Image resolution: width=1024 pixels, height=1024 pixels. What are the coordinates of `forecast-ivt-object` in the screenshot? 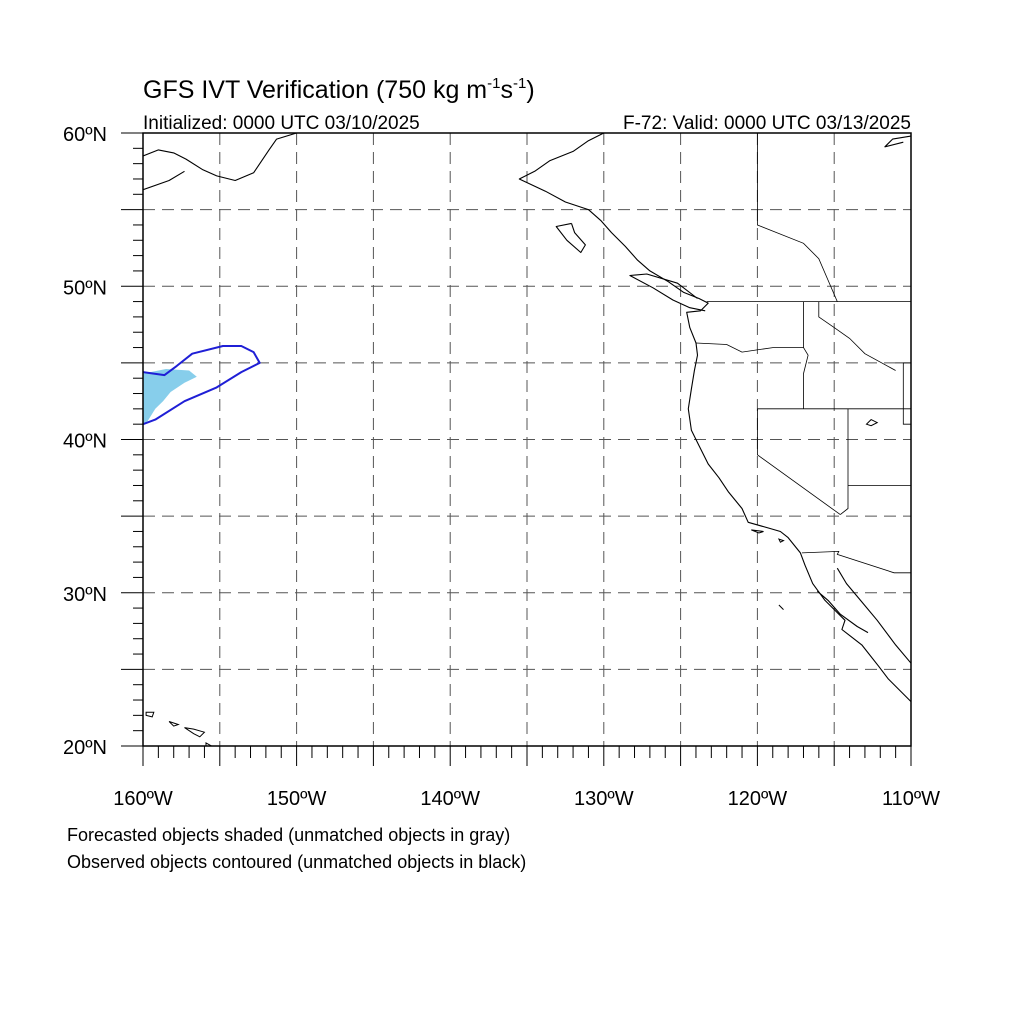 It's located at (170, 397).